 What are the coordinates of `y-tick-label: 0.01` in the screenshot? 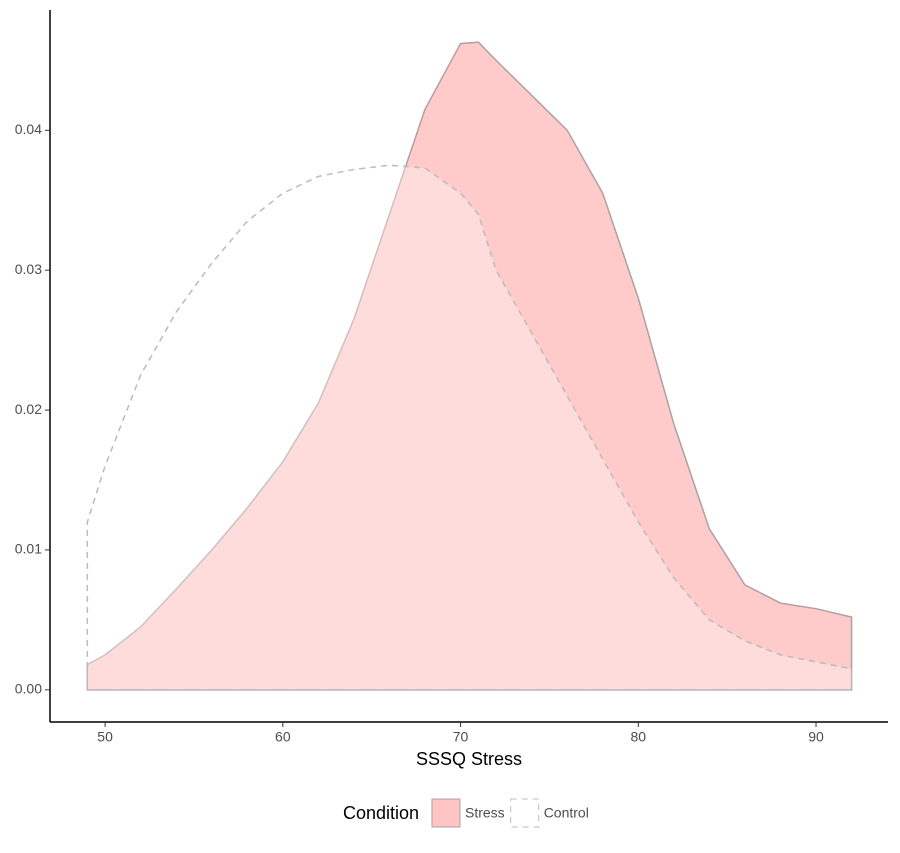 It's located at (28, 549).